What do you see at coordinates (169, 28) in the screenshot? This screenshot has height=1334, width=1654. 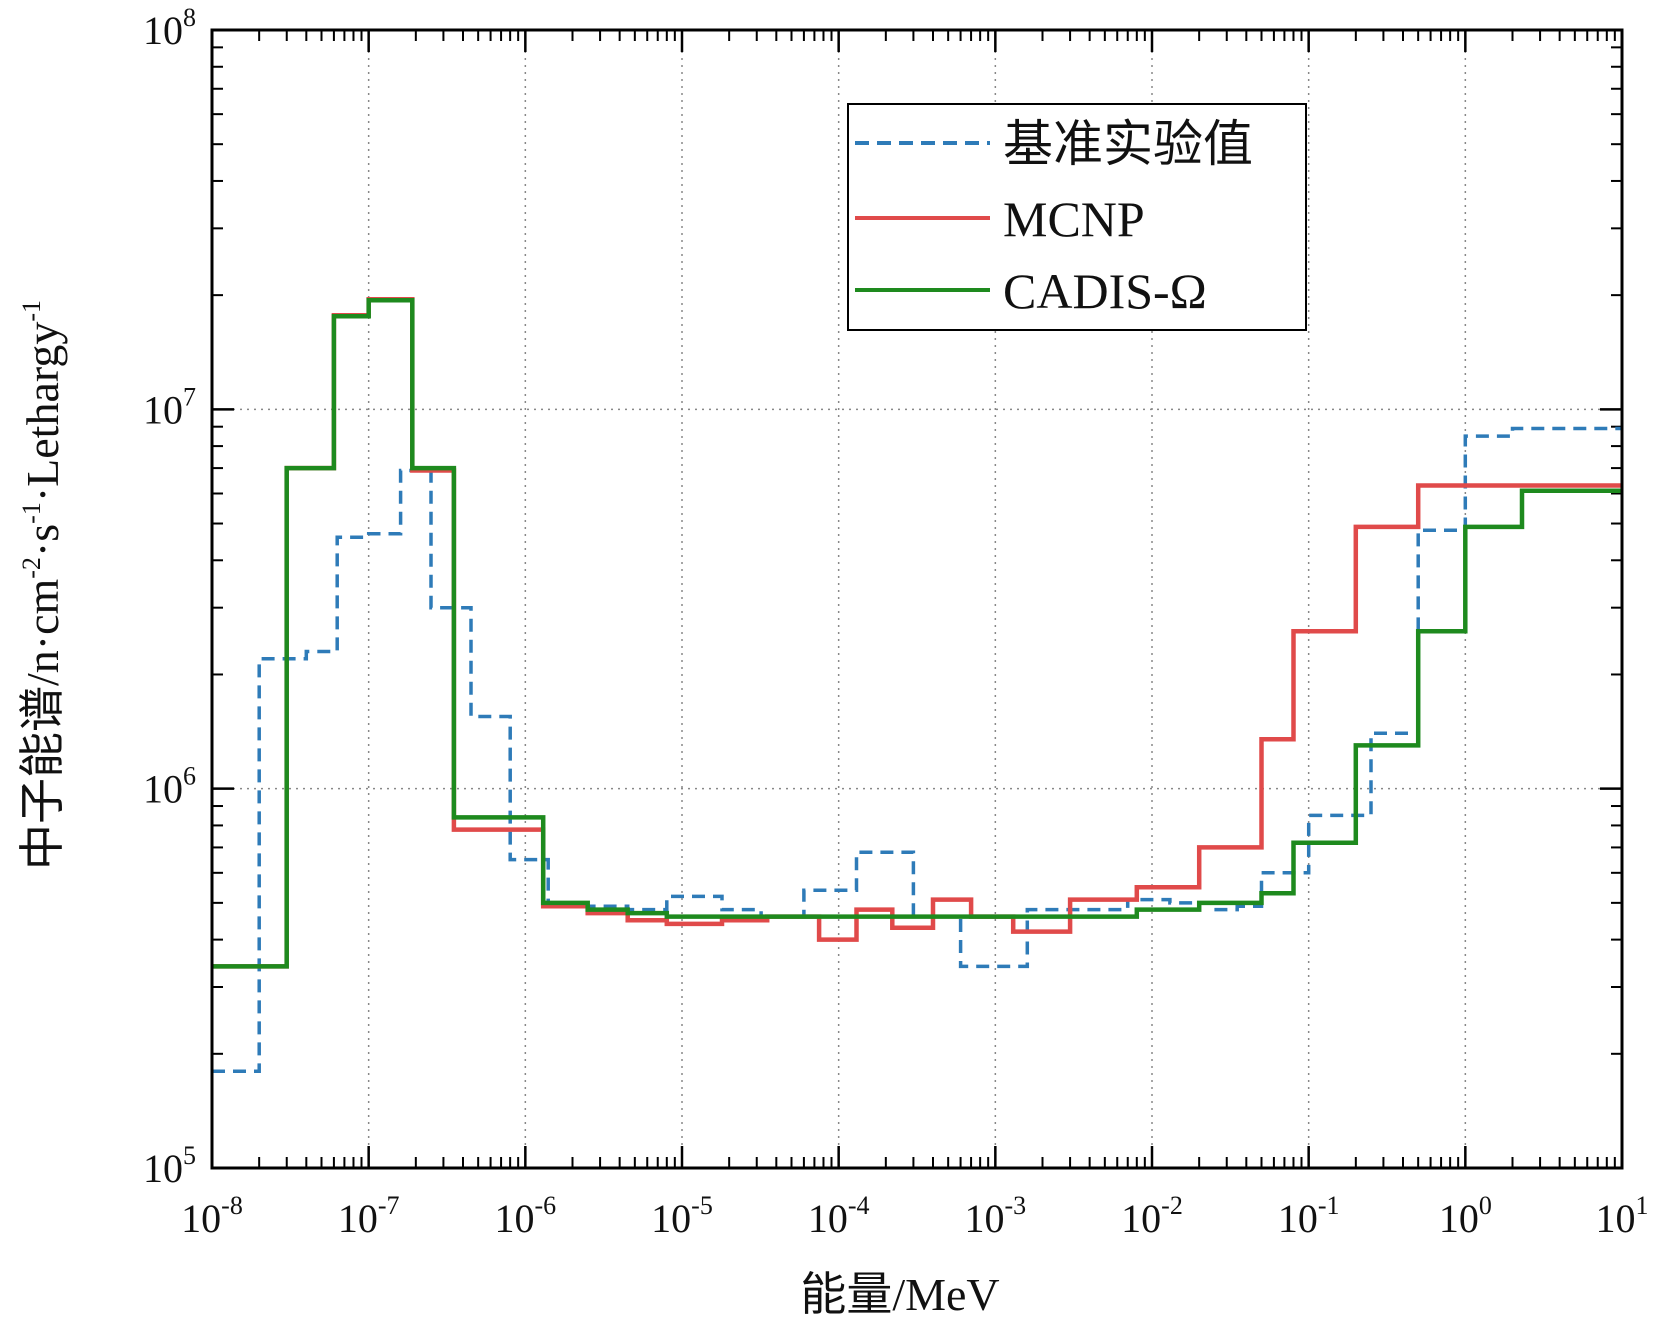 I see `y-tick-label: 10⁸` at bounding box center [169, 28].